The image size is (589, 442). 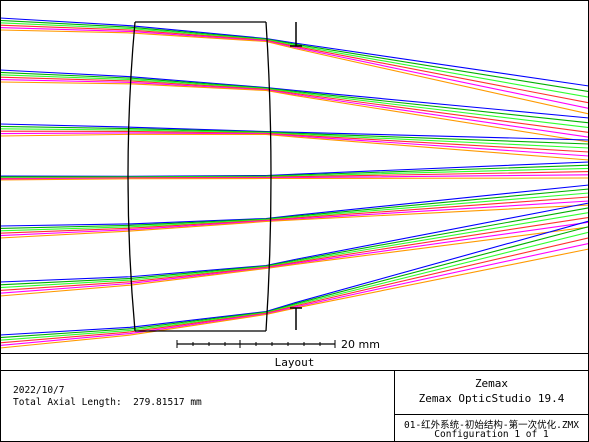 I want to click on axial-length-label: Total Axial Length:, so click(x=67, y=402).